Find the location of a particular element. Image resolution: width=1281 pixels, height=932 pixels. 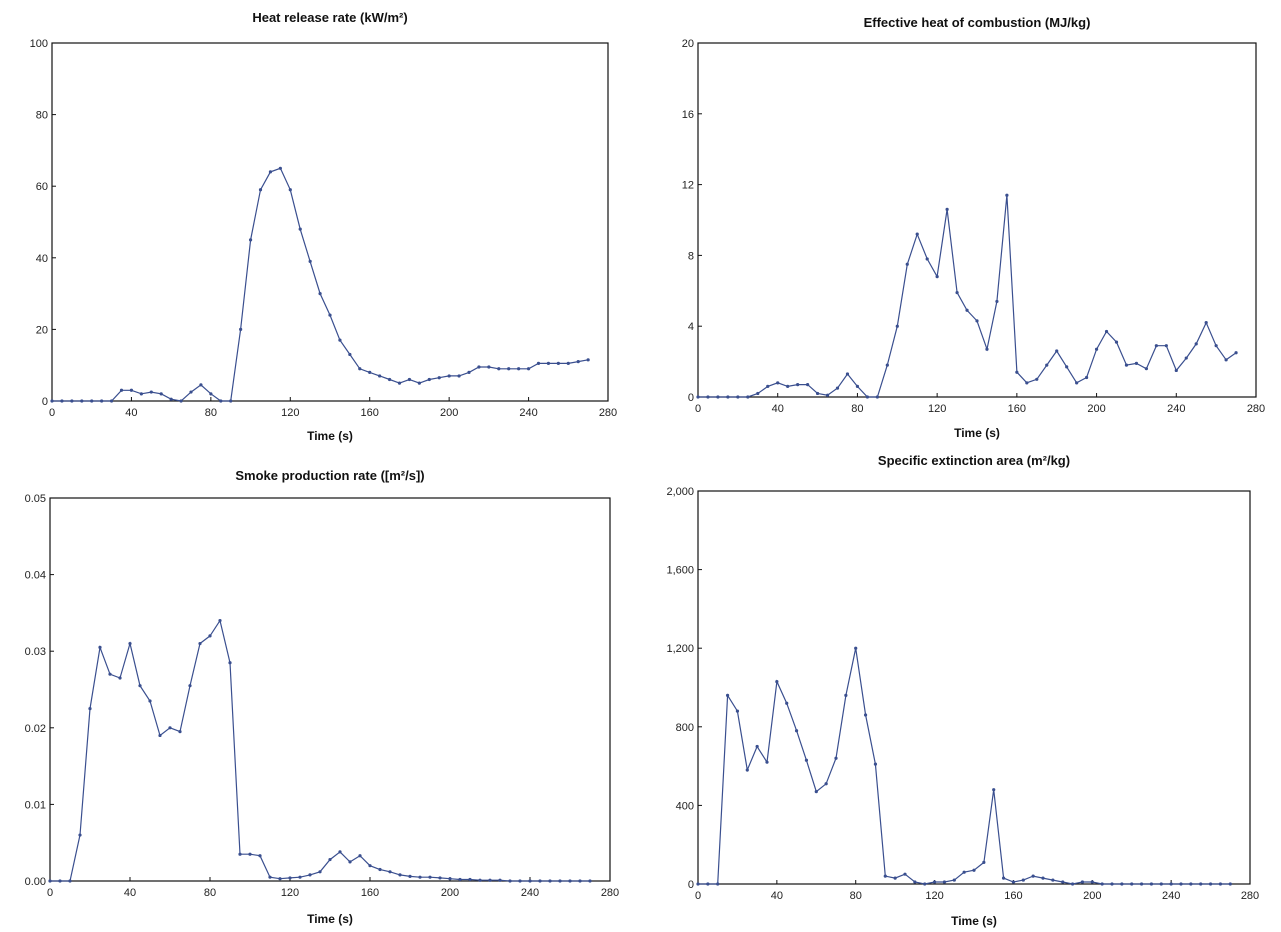

y-tick-label: 40 is located at coordinates (42, 259).